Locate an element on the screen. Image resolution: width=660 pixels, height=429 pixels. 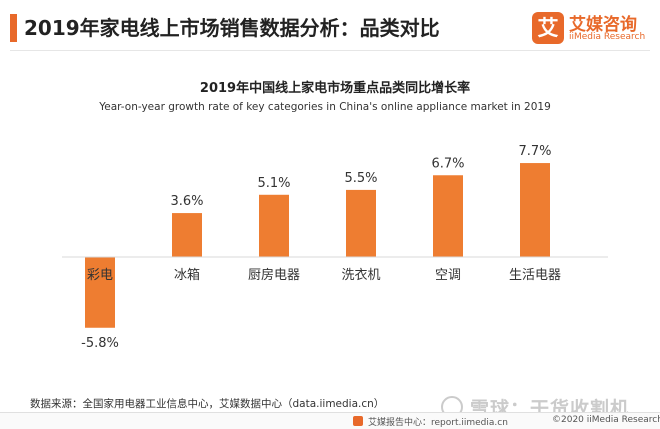
title-accent-bar is located at coordinates (13, 28).